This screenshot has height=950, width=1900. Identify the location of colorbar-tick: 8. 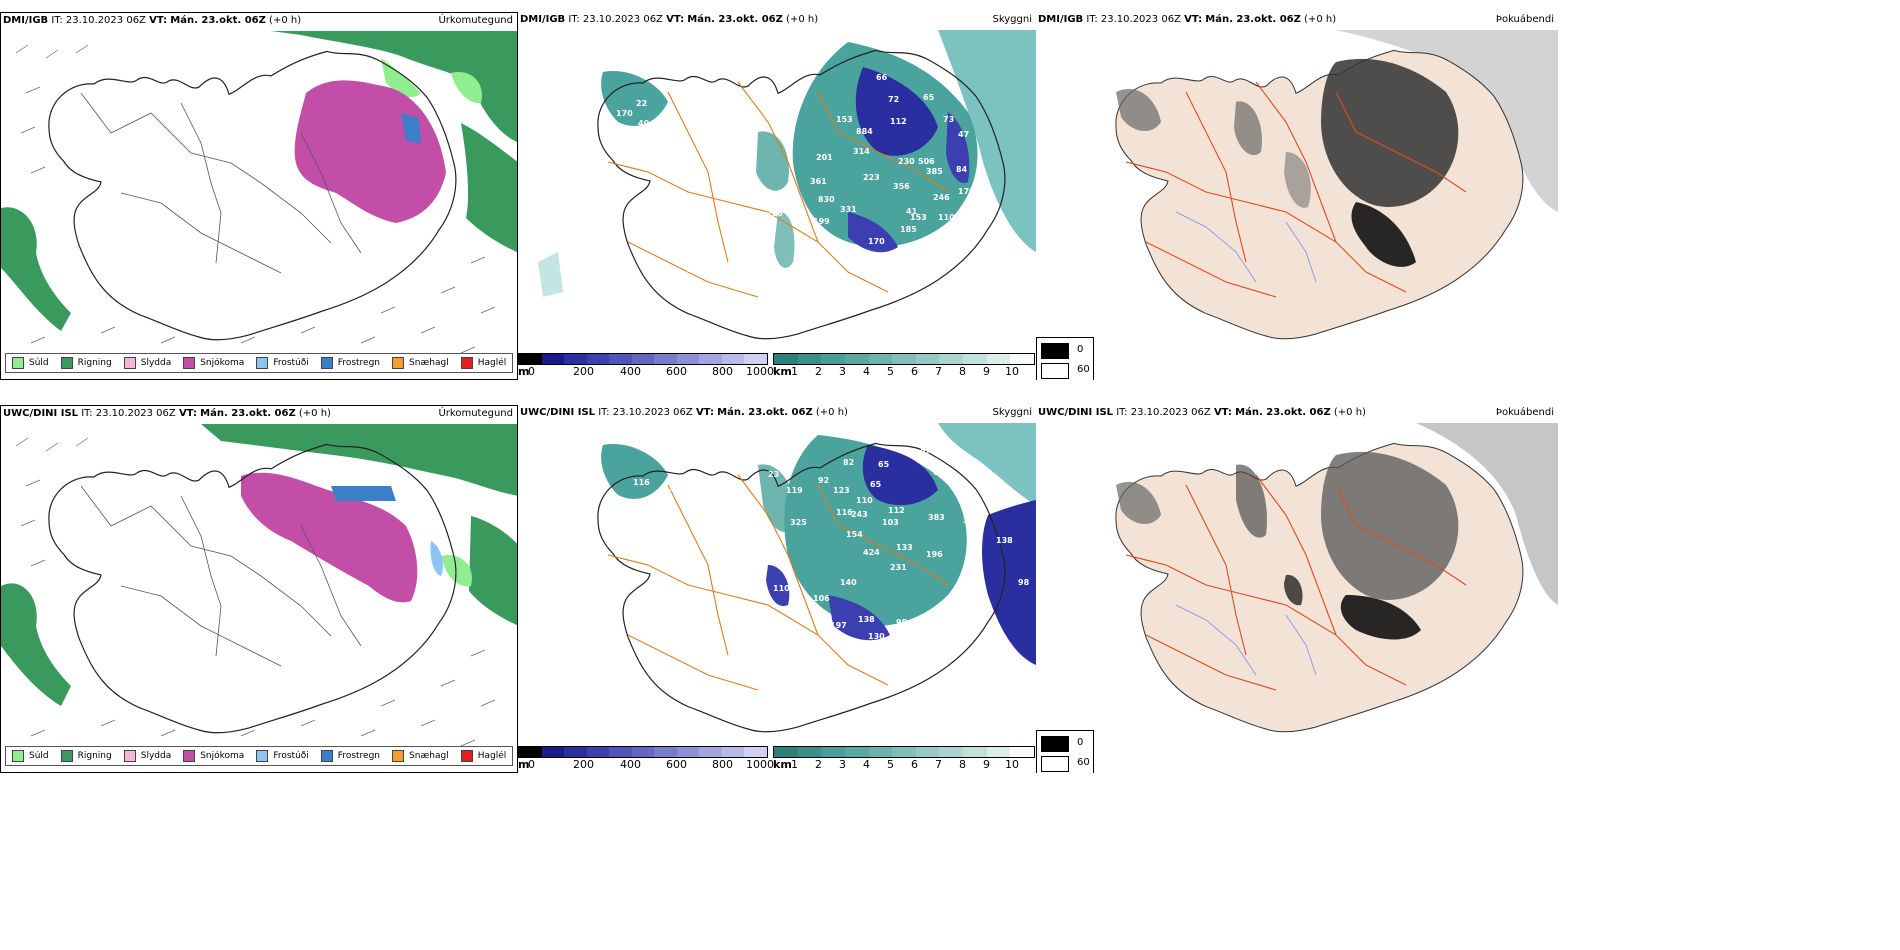
(962, 371).